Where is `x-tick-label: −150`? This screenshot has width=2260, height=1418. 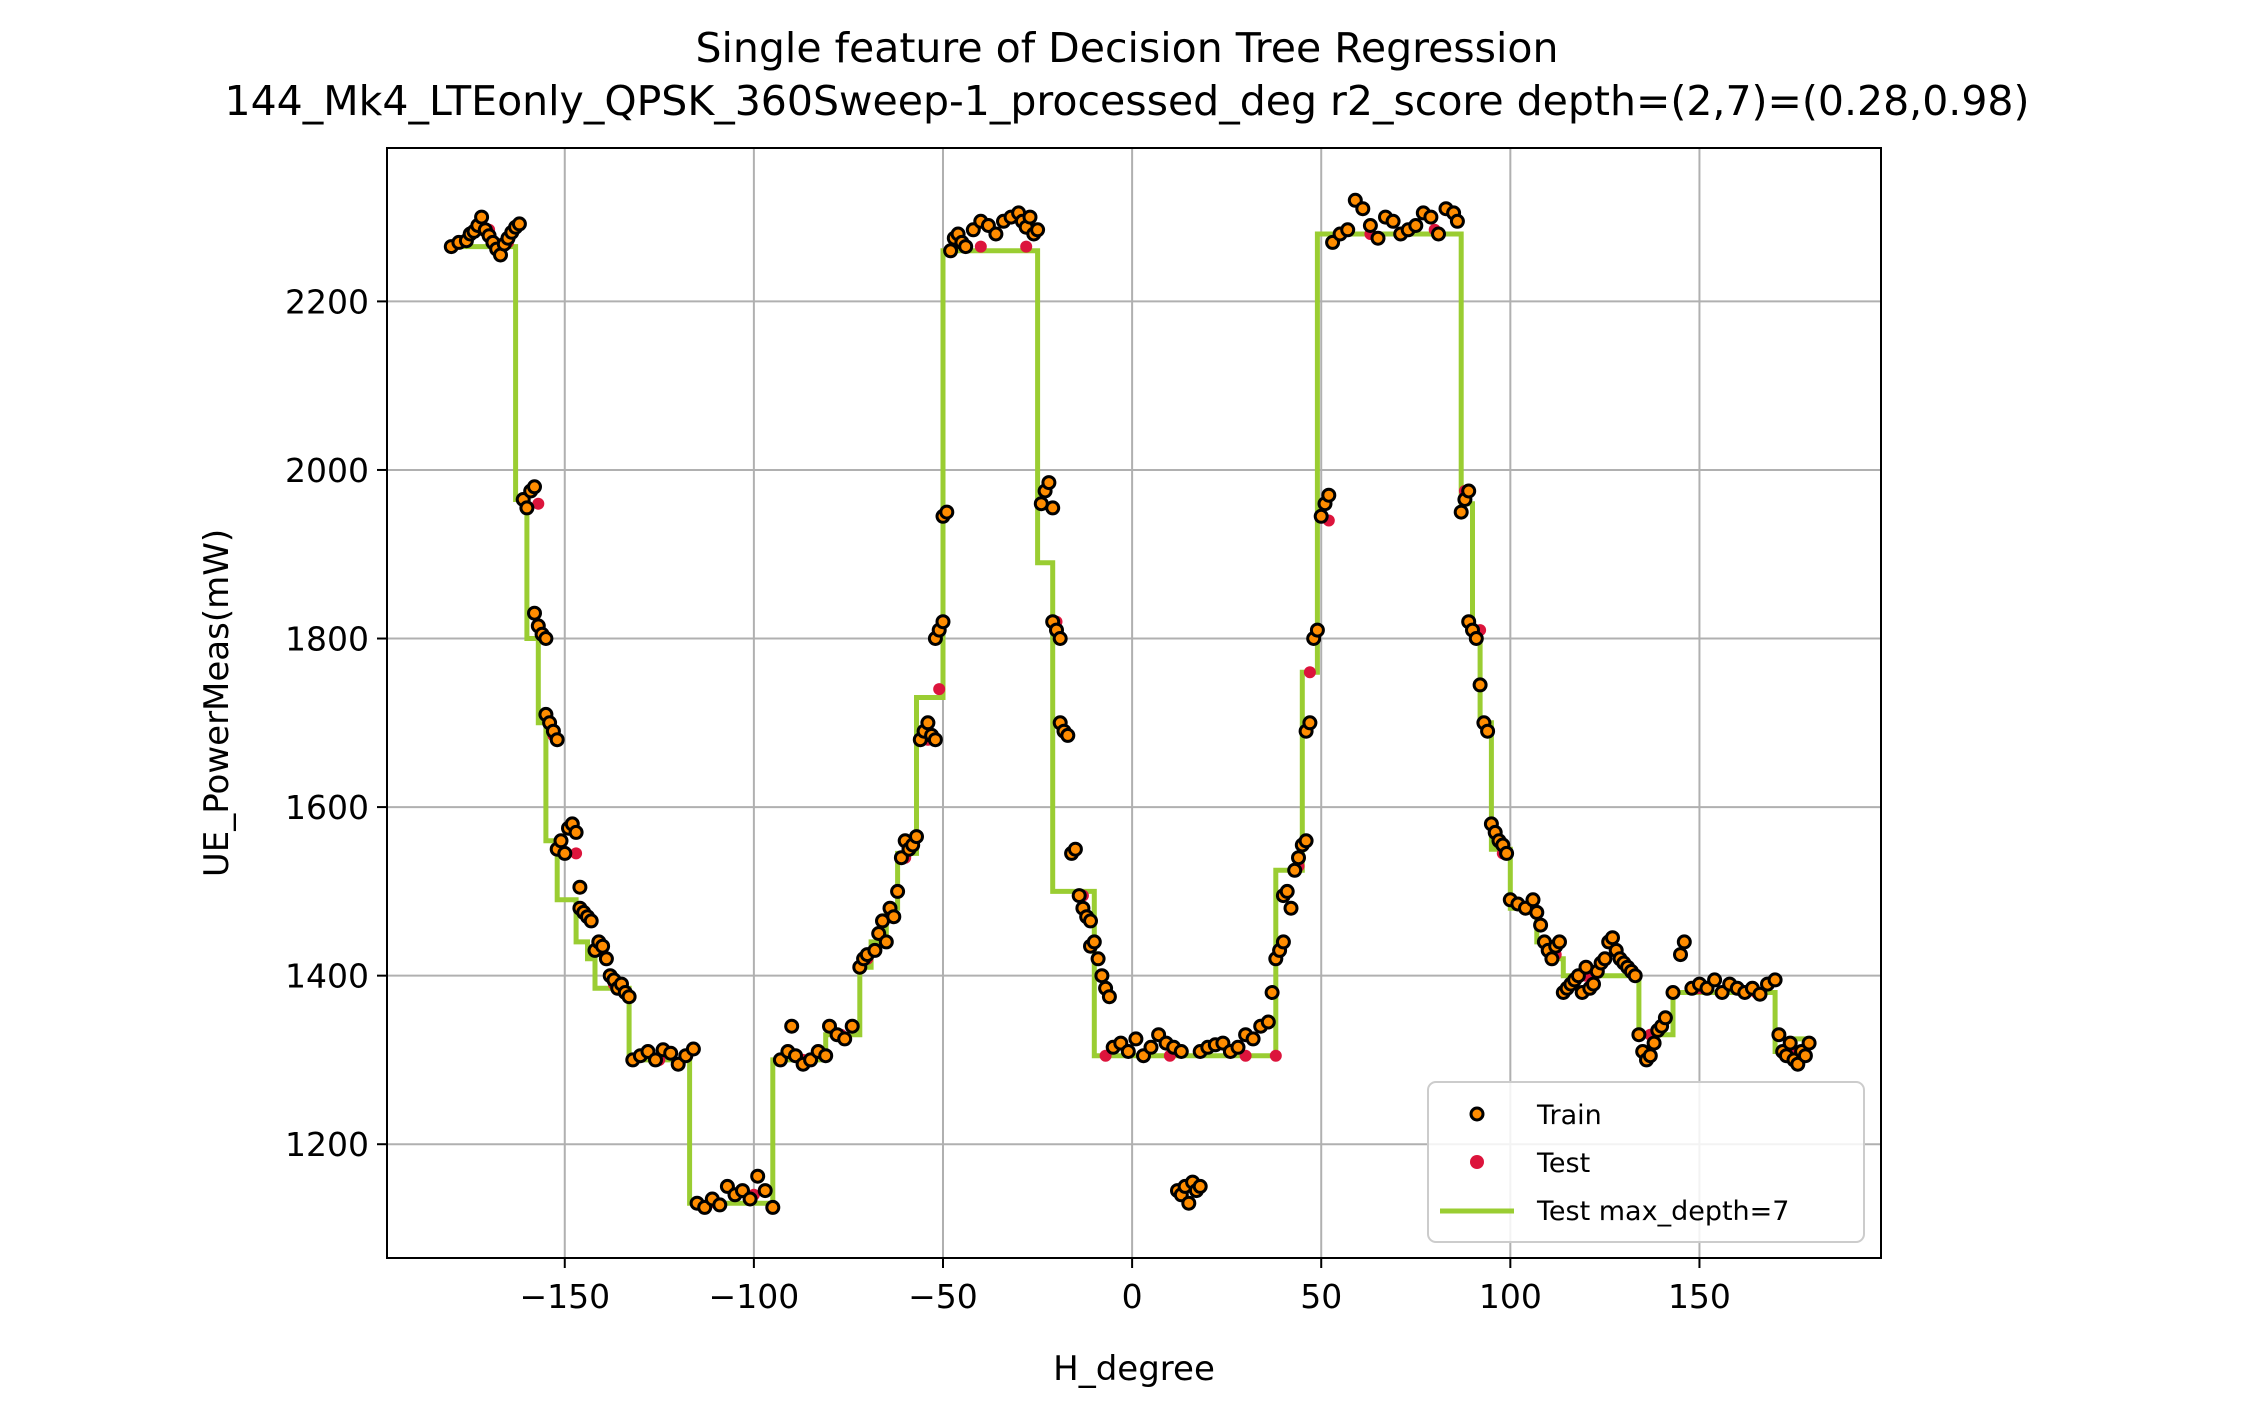 x-tick-label: −150 is located at coordinates (564, 1296).